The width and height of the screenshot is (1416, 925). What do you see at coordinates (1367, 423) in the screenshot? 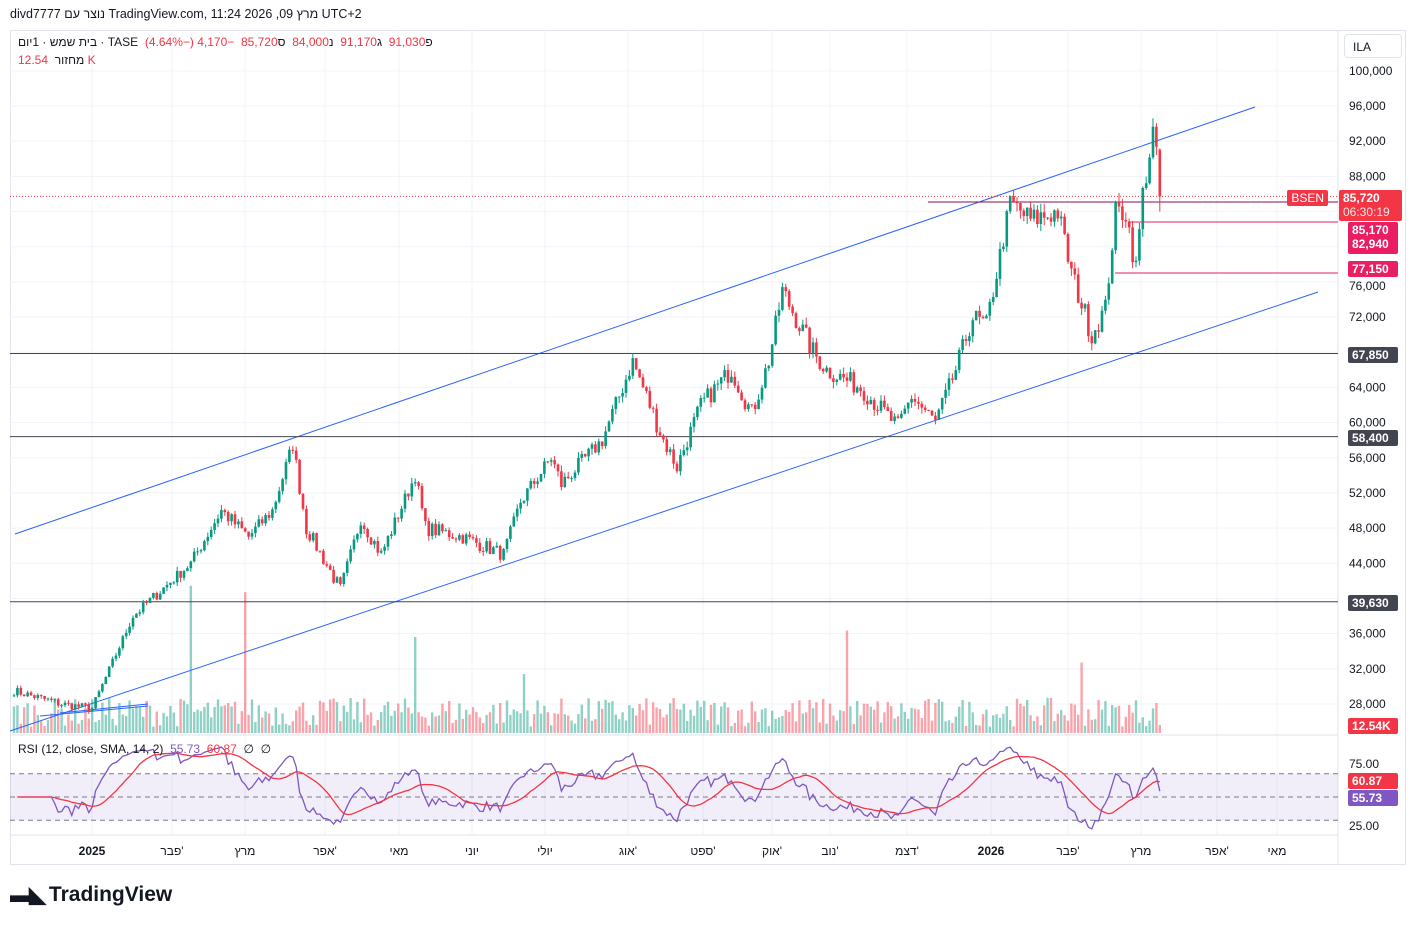
I see `price-tick: 60,000` at bounding box center [1367, 423].